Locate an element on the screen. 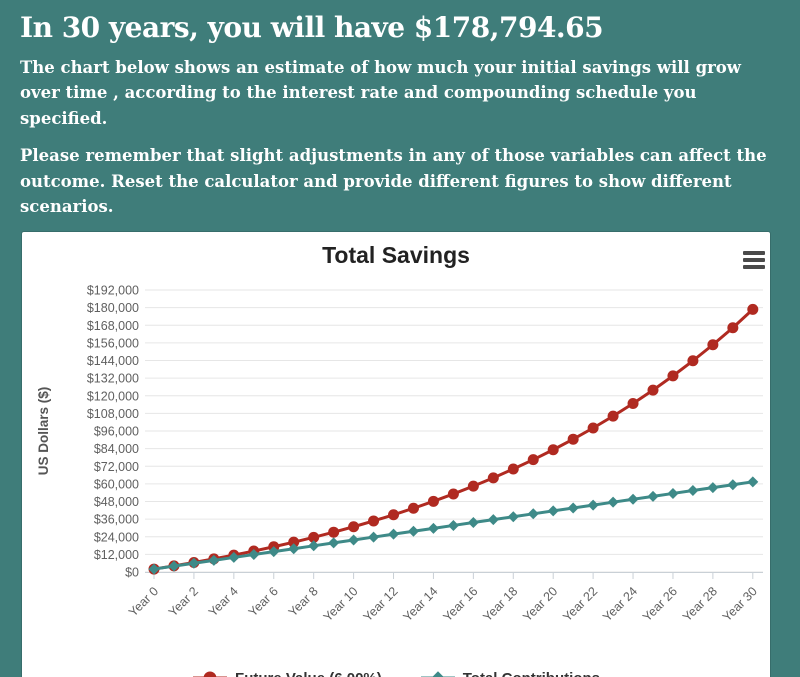  chart-title: Total Savings is located at coordinates (396, 254).